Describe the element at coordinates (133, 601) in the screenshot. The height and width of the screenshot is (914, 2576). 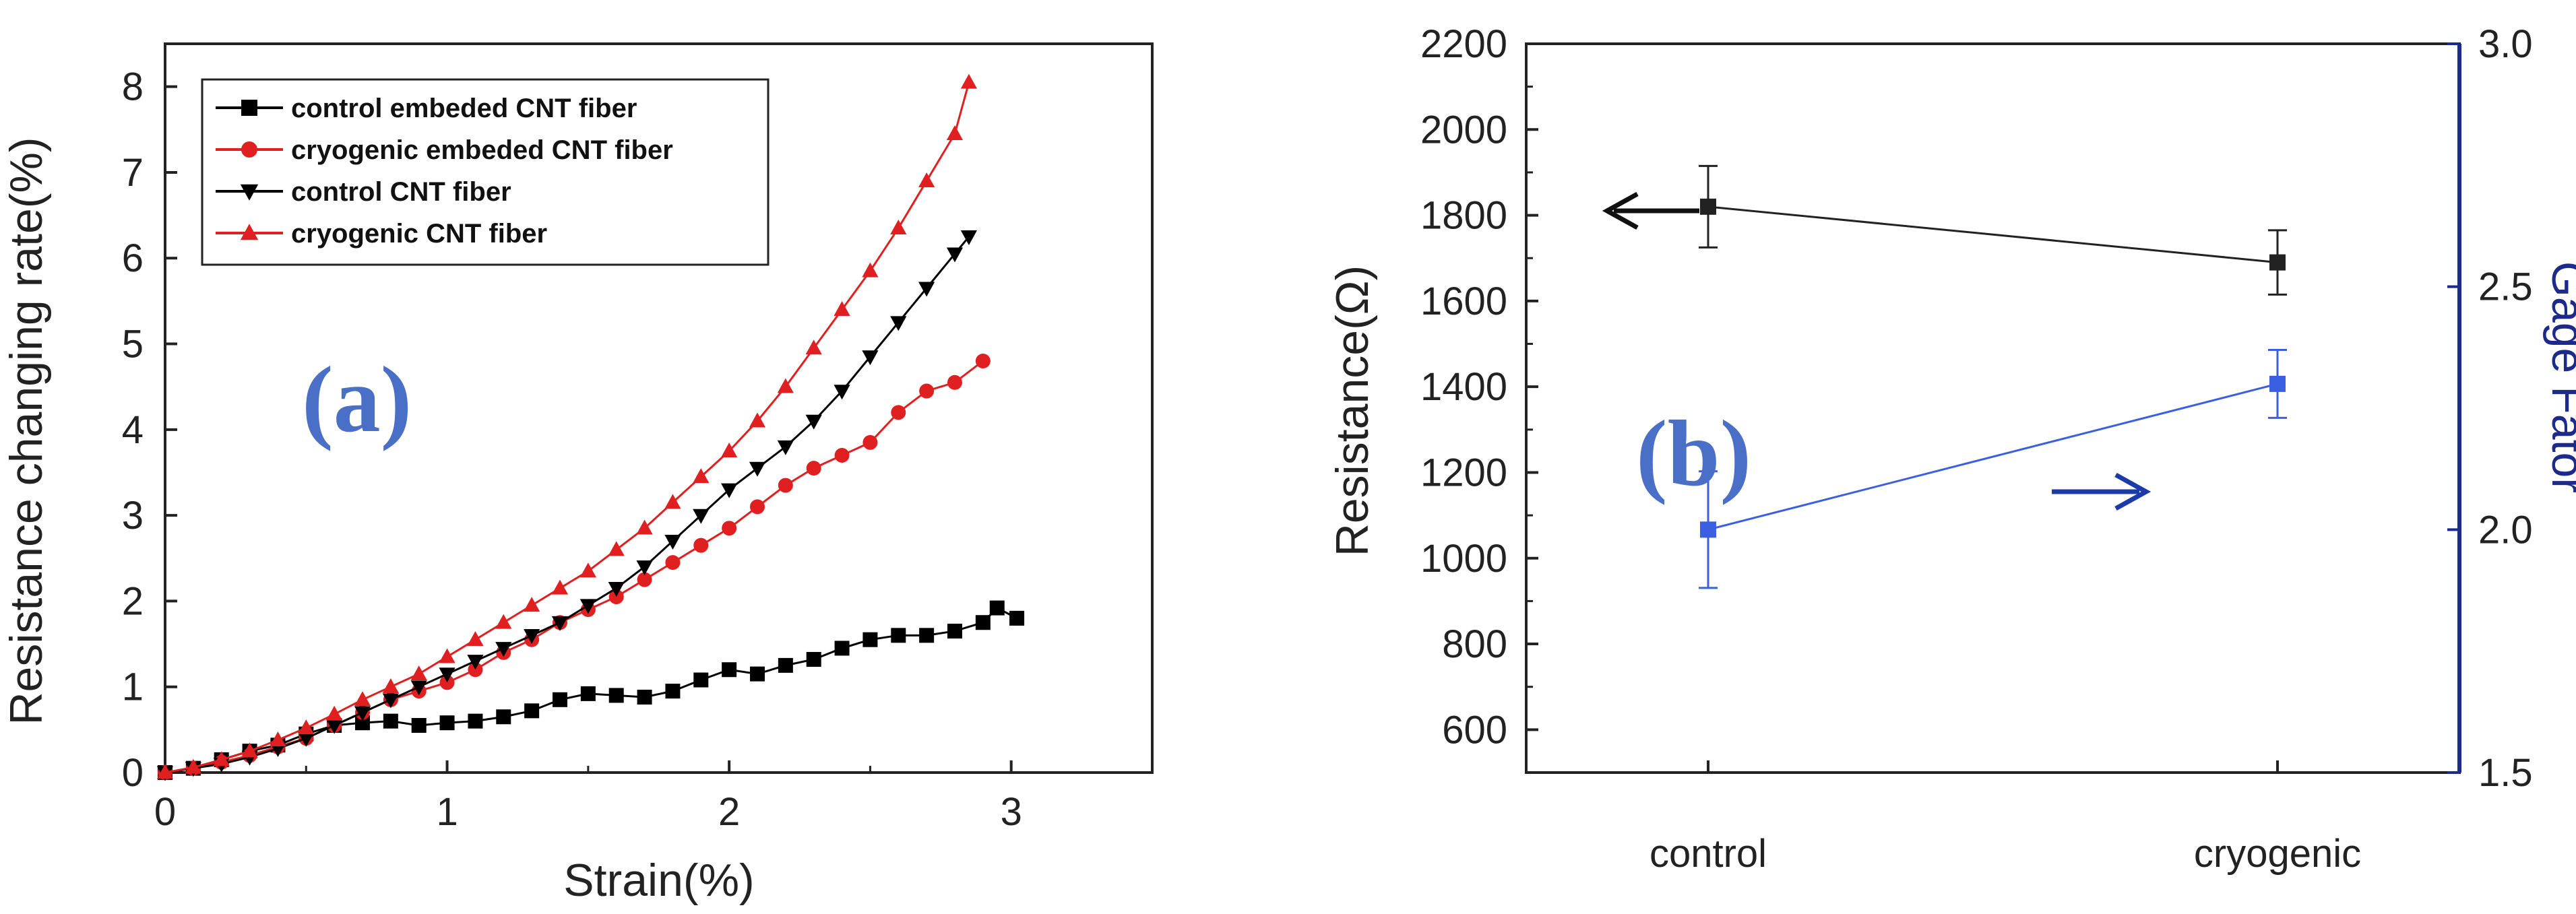
I see `y-tick-label: 2` at that location.